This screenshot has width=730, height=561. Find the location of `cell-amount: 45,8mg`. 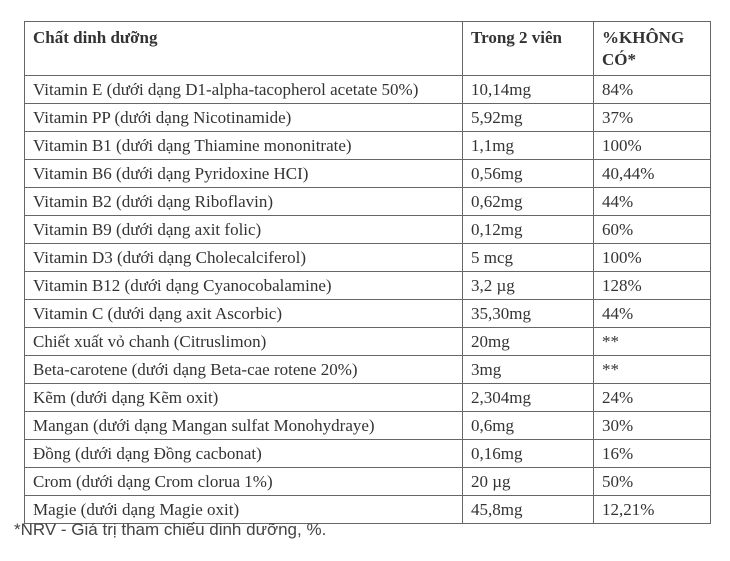

cell-amount: 45,8mg is located at coordinates (528, 509).